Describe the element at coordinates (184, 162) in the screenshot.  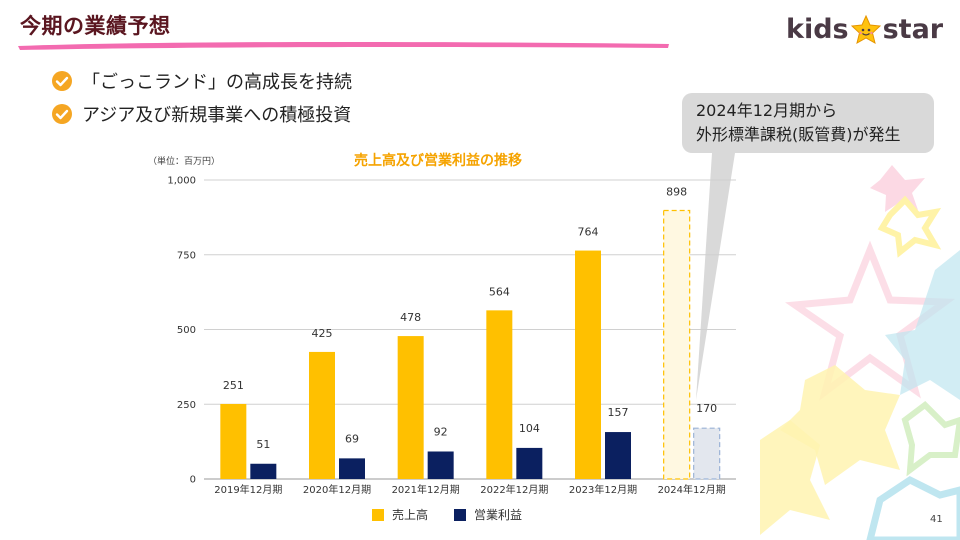
I see `unit-label: （単位：百万円）` at that location.